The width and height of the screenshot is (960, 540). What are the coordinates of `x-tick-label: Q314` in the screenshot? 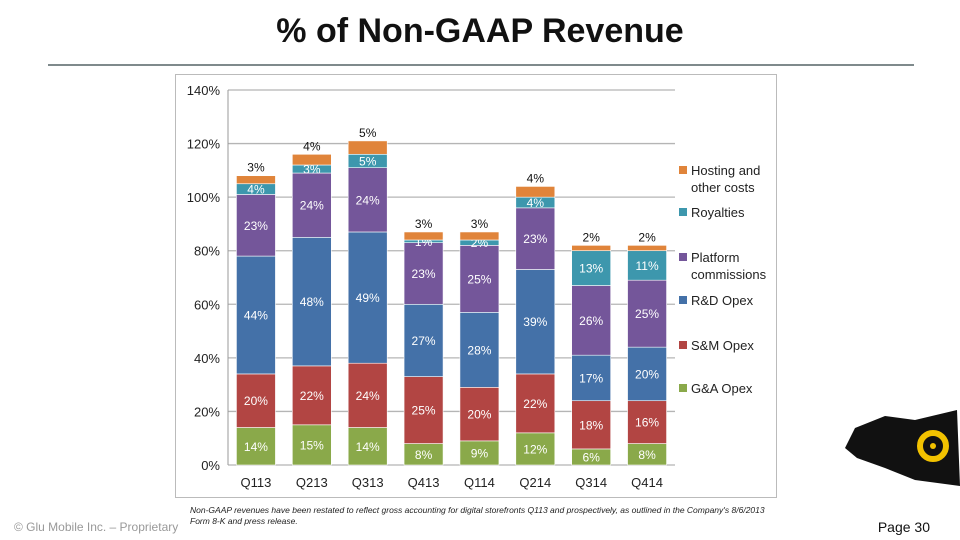 It's located at (591, 482).